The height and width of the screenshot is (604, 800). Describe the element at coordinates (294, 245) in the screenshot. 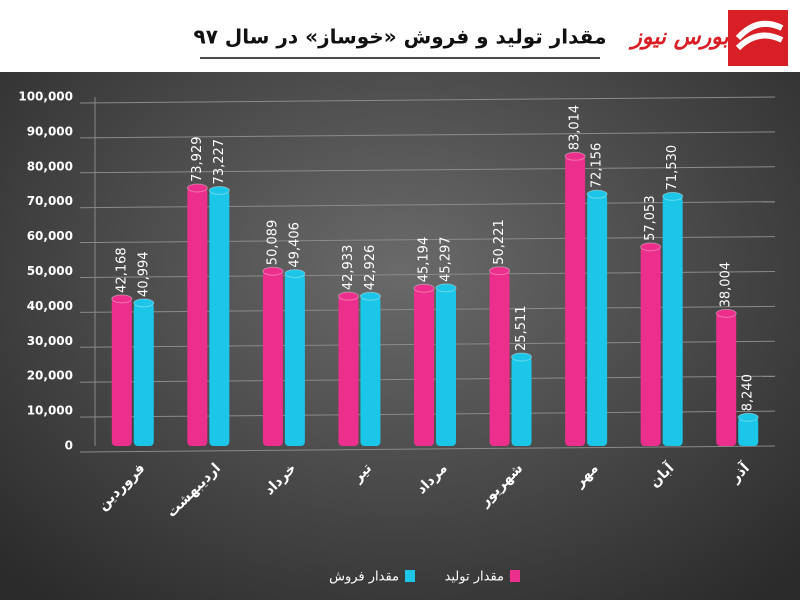

I see `value-label: 49,406` at that location.